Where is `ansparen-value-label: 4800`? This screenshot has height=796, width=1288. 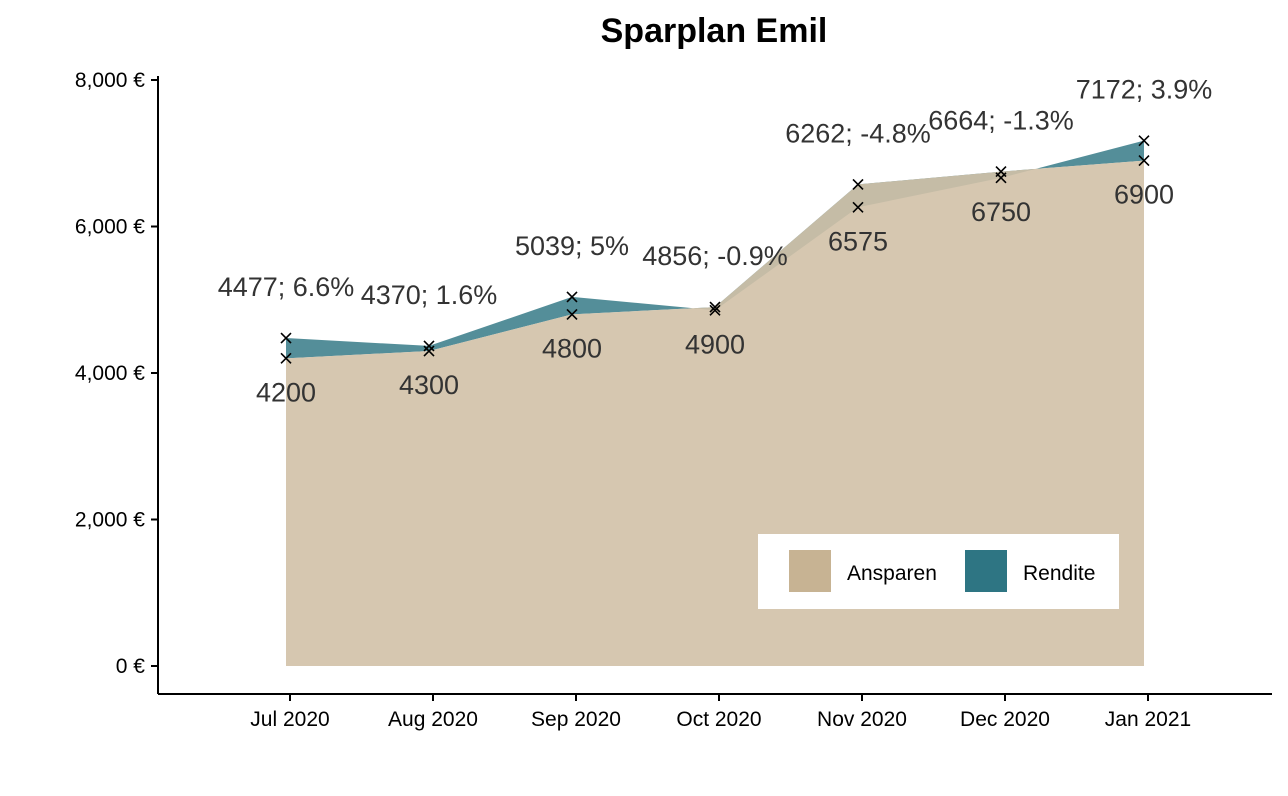
ansparen-value-label: 4800 is located at coordinates (572, 348).